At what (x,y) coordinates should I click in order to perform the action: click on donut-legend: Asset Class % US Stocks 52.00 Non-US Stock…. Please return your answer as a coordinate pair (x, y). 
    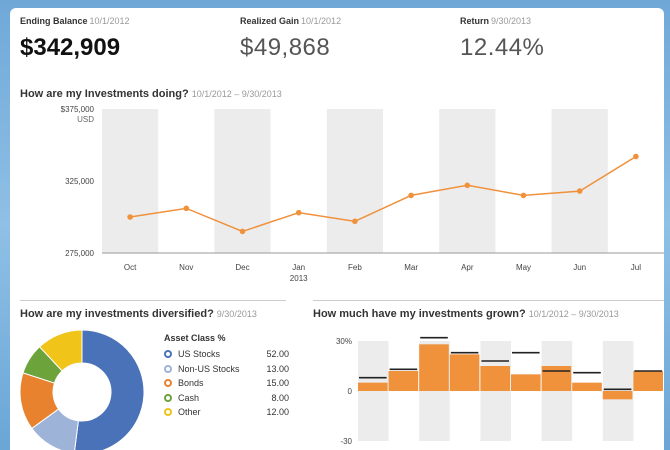
    Looking at the image, I should click on (226, 376).